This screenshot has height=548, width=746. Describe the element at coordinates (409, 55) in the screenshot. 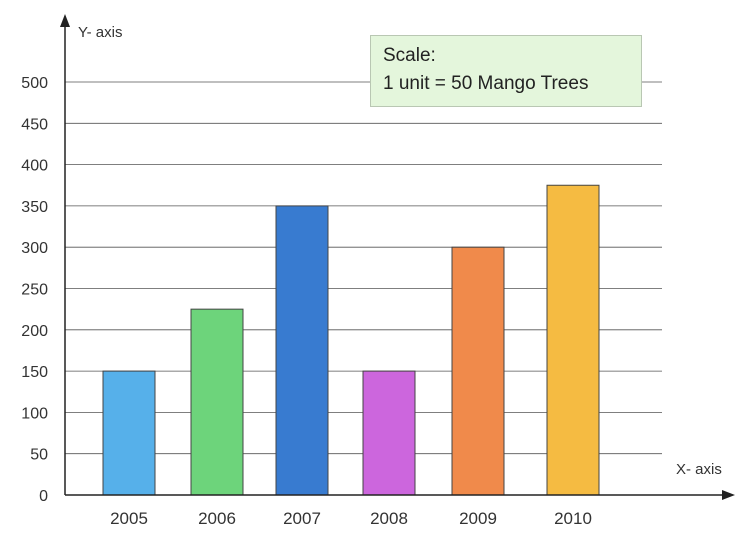

I see `scale-heading: Scale:` at that location.